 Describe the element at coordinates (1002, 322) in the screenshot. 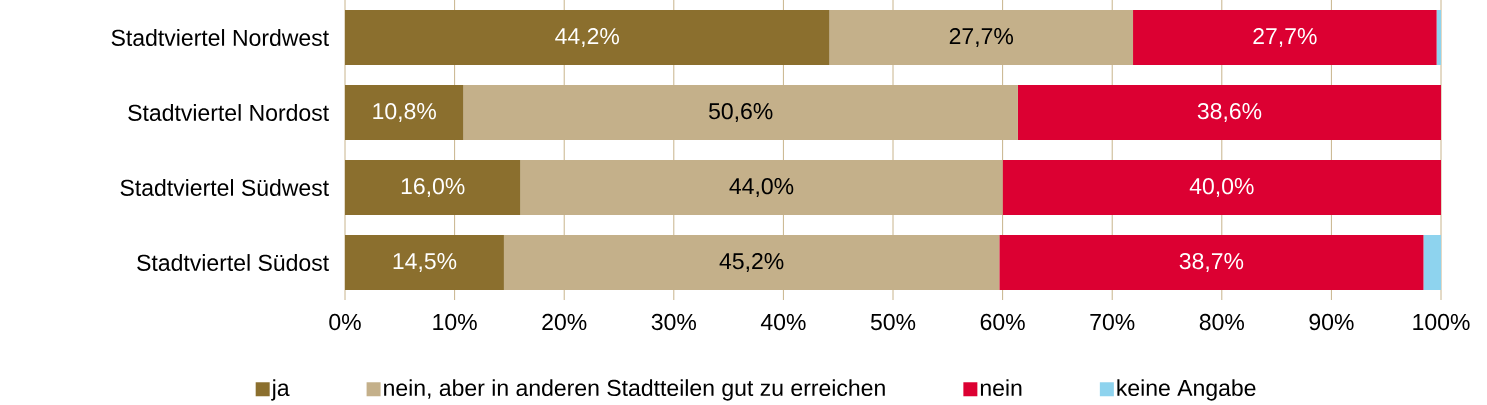

I see `x-tick-label: 60%` at that location.